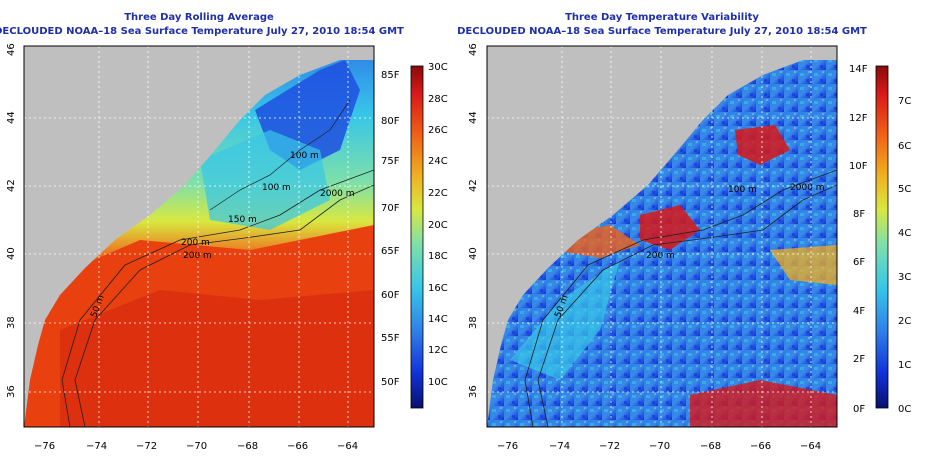 This screenshot has height=475, width=950. Describe the element at coordinates (859, 262) in the screenshot. I see `colorbar-f-label: 6F` at that location.